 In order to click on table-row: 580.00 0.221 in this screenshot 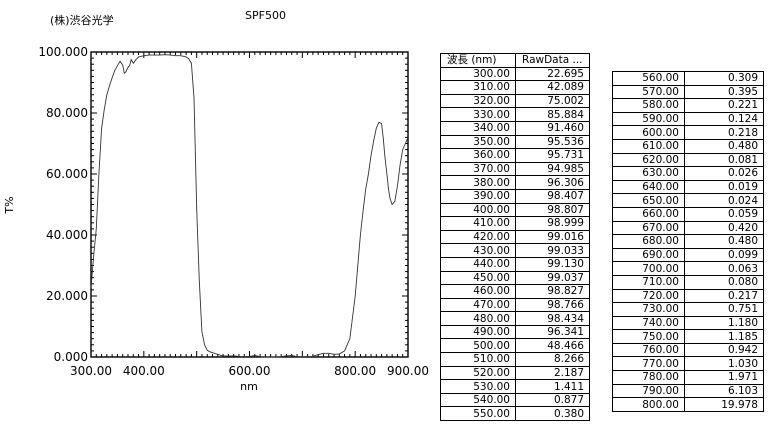, I will do `click(688, 105)`.